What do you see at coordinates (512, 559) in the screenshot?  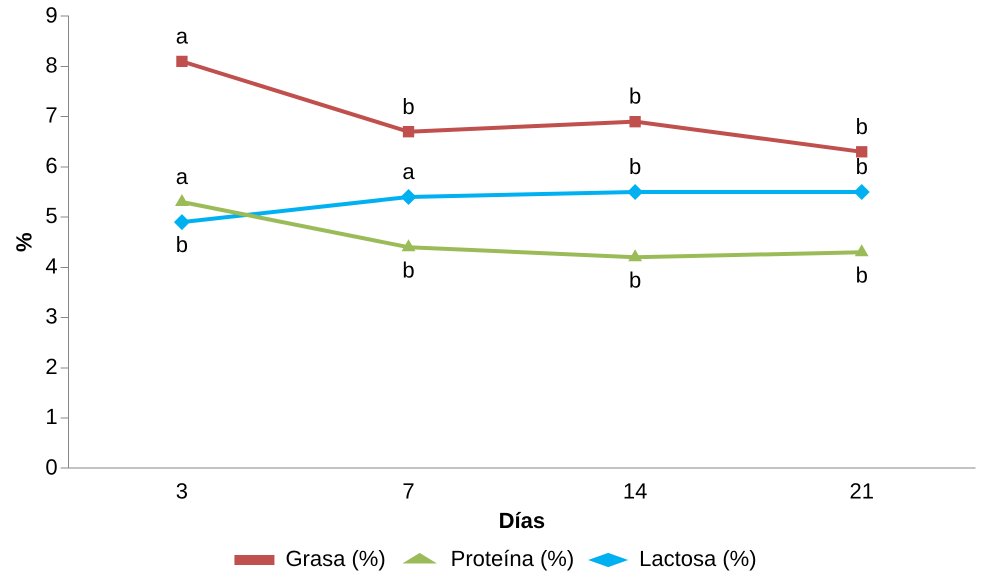 I see `legend-label: Proteína (%)` at bounding box center [512, 559].